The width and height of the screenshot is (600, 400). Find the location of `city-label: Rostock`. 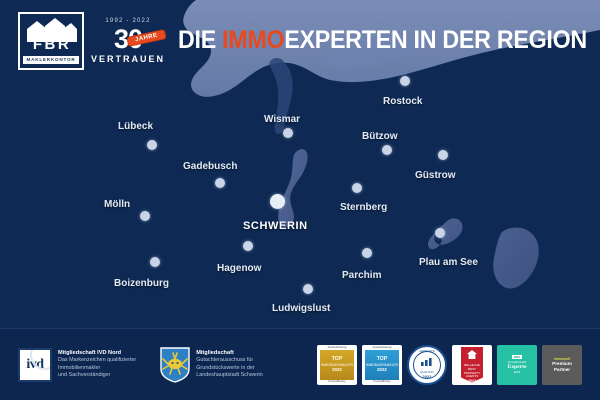

city-label: Rostock is located at coordinates (403, 101).